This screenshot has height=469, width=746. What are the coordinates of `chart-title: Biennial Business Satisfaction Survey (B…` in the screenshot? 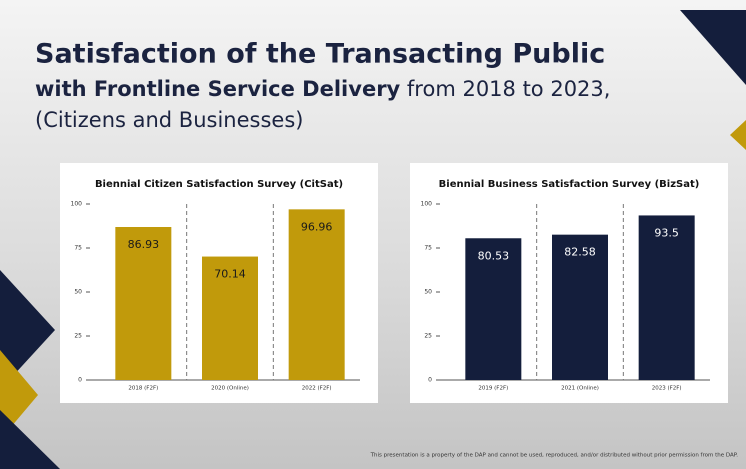 It's located at (569, 184).